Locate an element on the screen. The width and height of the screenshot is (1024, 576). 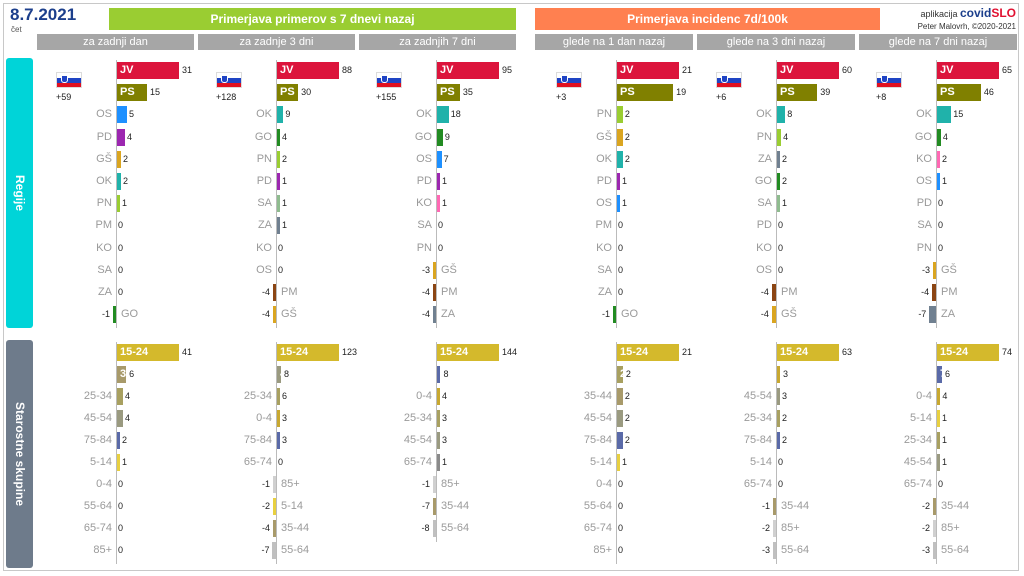
sidebar-regions-label: Regije is located at coordinates (19, 193).